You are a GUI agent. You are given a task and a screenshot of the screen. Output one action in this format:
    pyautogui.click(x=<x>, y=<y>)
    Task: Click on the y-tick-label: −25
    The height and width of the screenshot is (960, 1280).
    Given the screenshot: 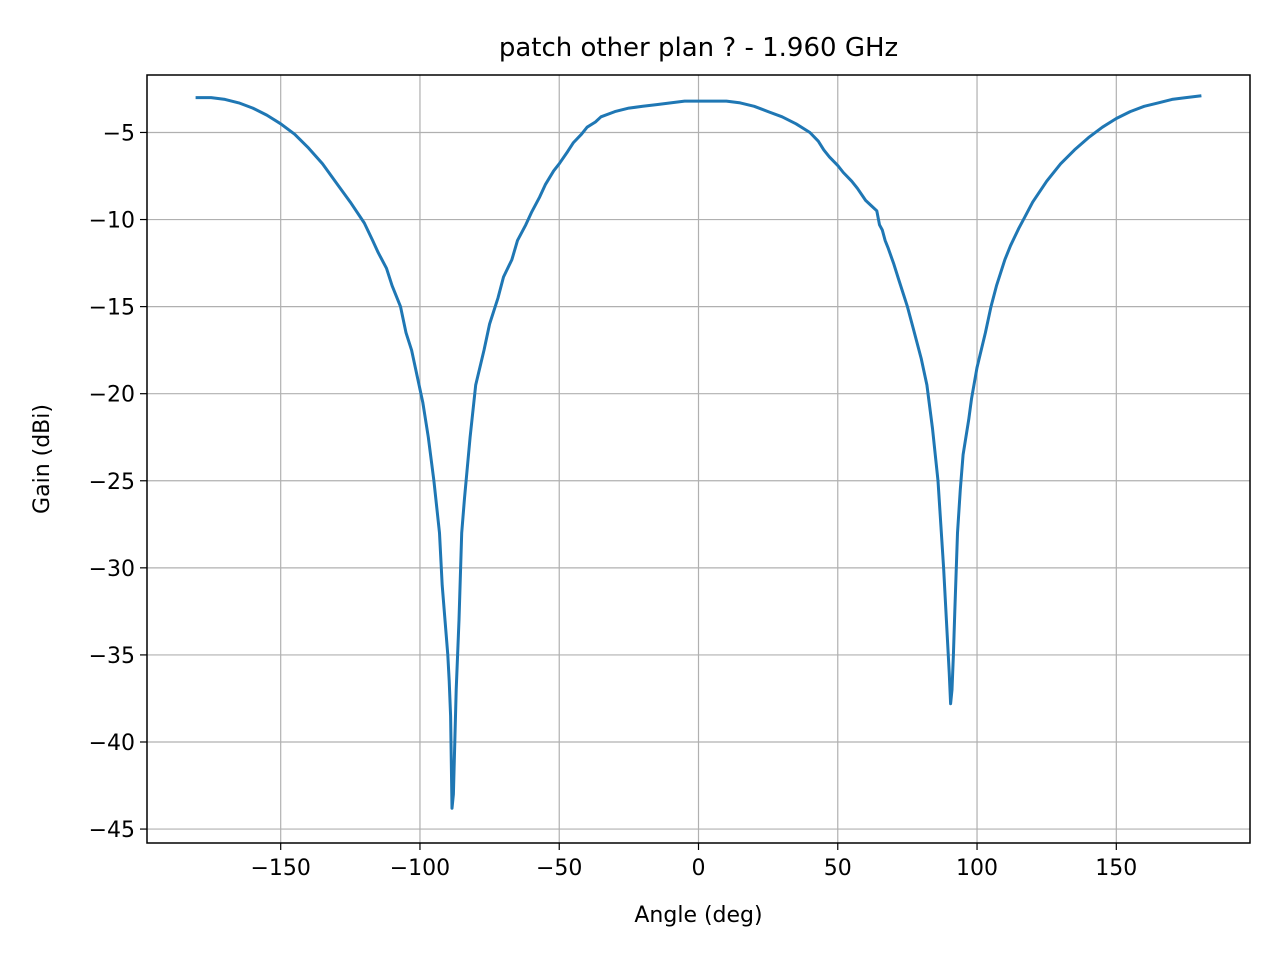 What is the action you would take?
    pyautogui.click(x=112, y=482)
    